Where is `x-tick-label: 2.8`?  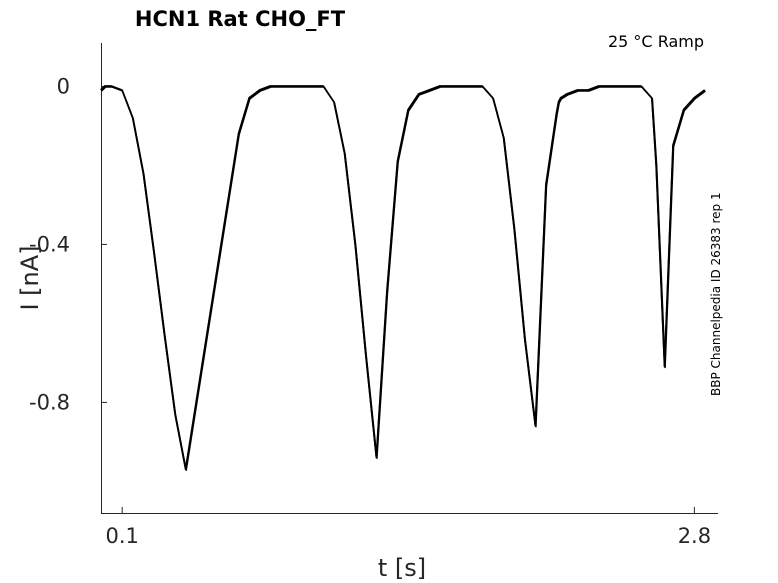 x-tick-label: 2.8 is located at coordinates (694, 536).